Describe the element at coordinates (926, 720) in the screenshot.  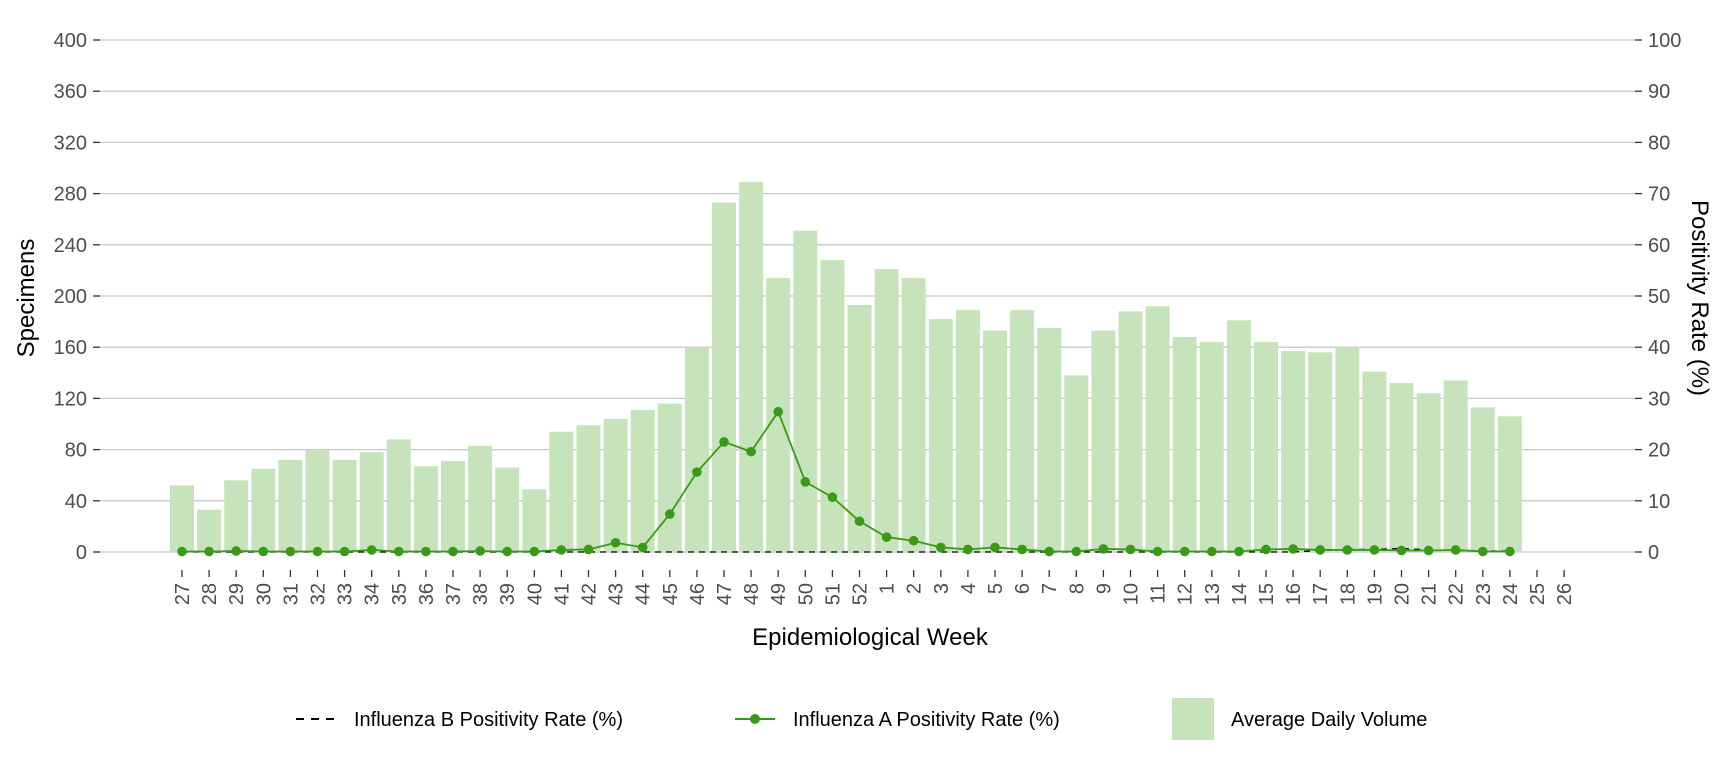
I see `legend-label-influenza-a: Influenza A Positivity Rate (%)` at that location.